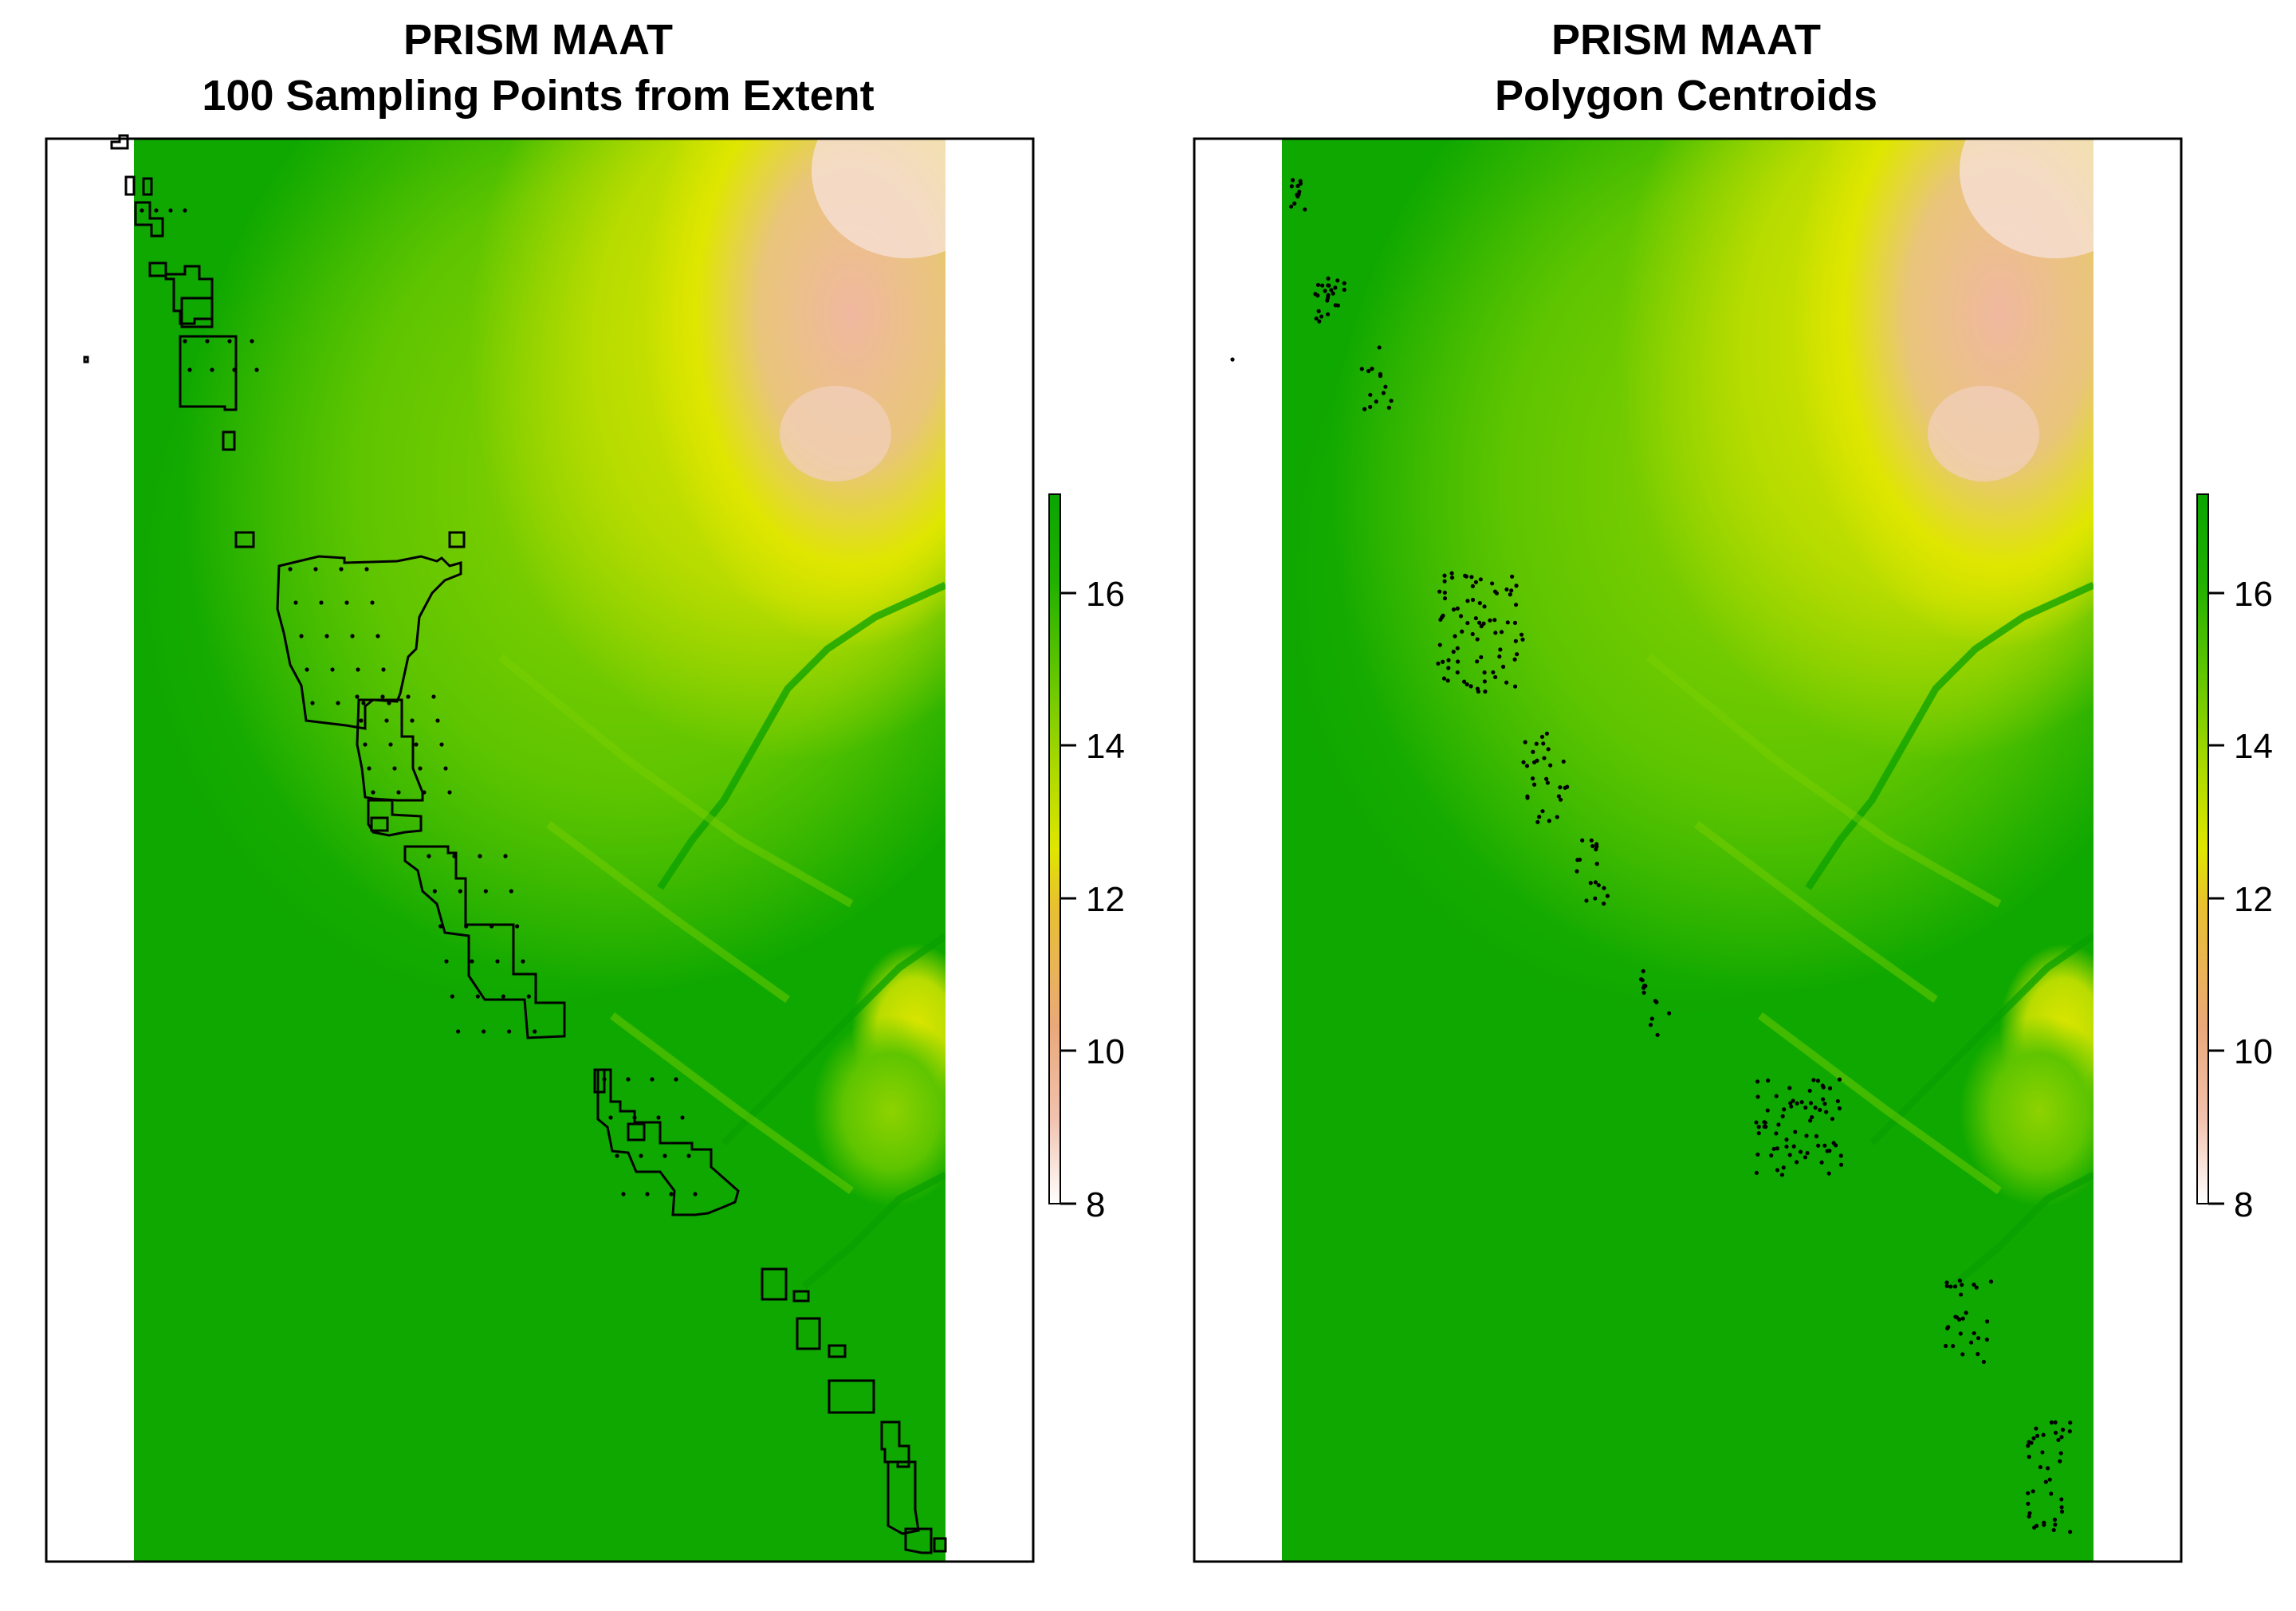 This screenshot has height=1611, width=2296. What do you see at coordinates (2243, 1204) in the screenshot?
I see `colorbar-label-8: 8` at bounding box center [2243, 1204].